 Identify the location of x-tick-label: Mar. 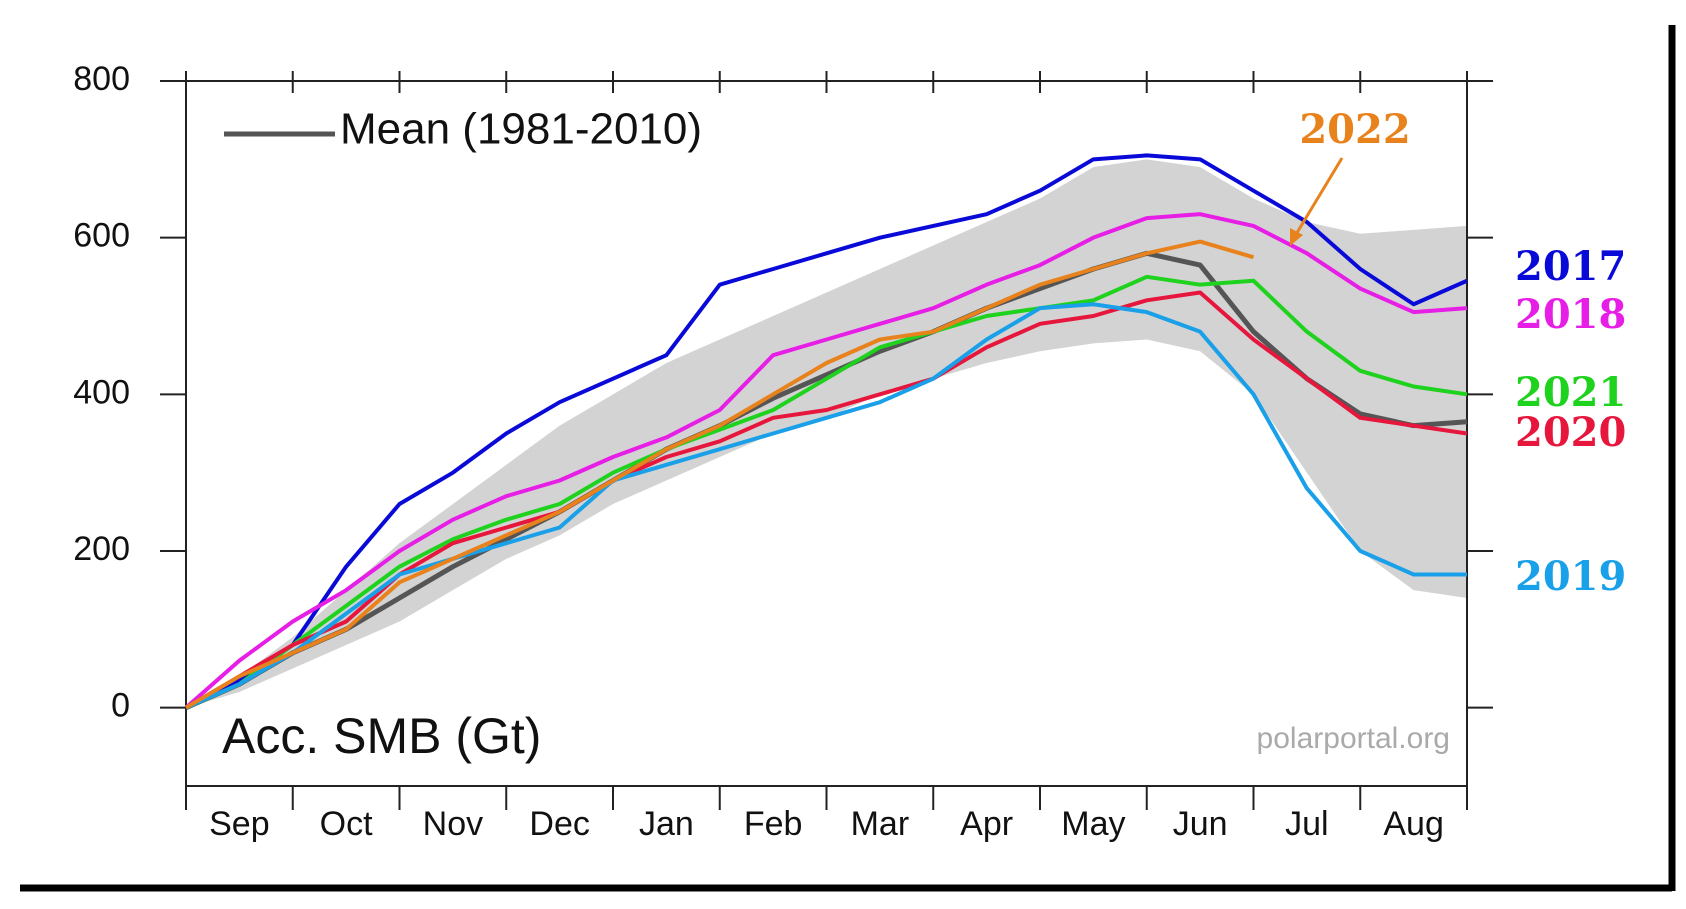
(880, 824).